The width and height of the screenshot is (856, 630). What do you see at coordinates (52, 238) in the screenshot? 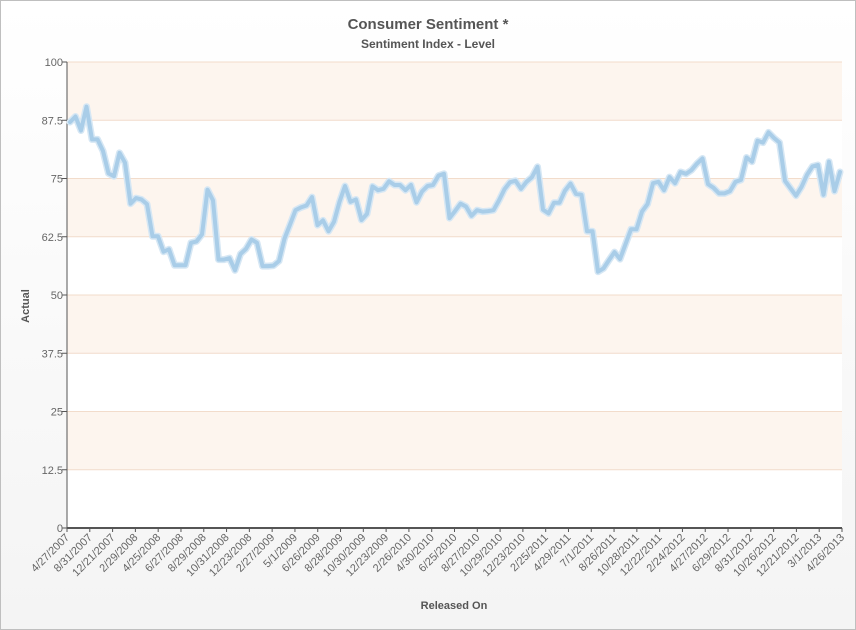
I see `y-tick-label: 62.5` at bounding box center [52, 238].